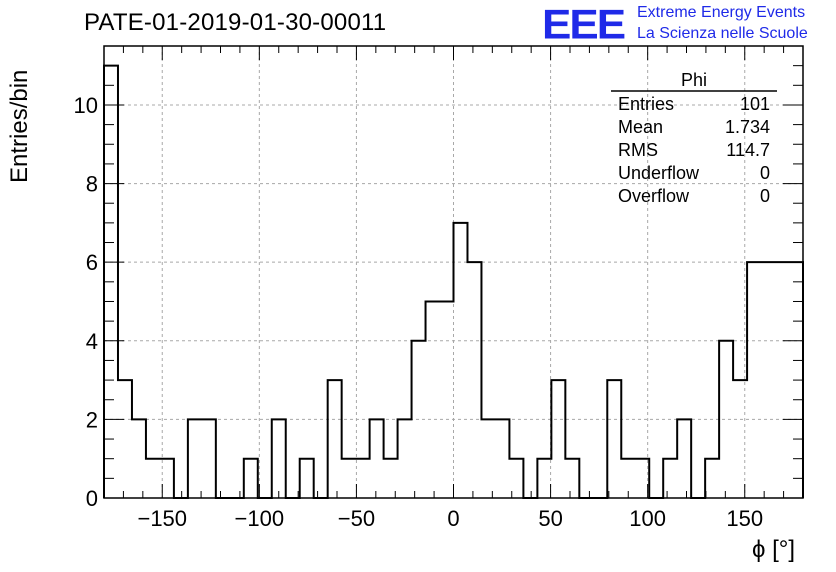 This screenshot has height=572, width=836. What do you see at coordinates (92, 184) in the screenshot?
I see `y-tick-label: 8` at bounding box center [92, 184].